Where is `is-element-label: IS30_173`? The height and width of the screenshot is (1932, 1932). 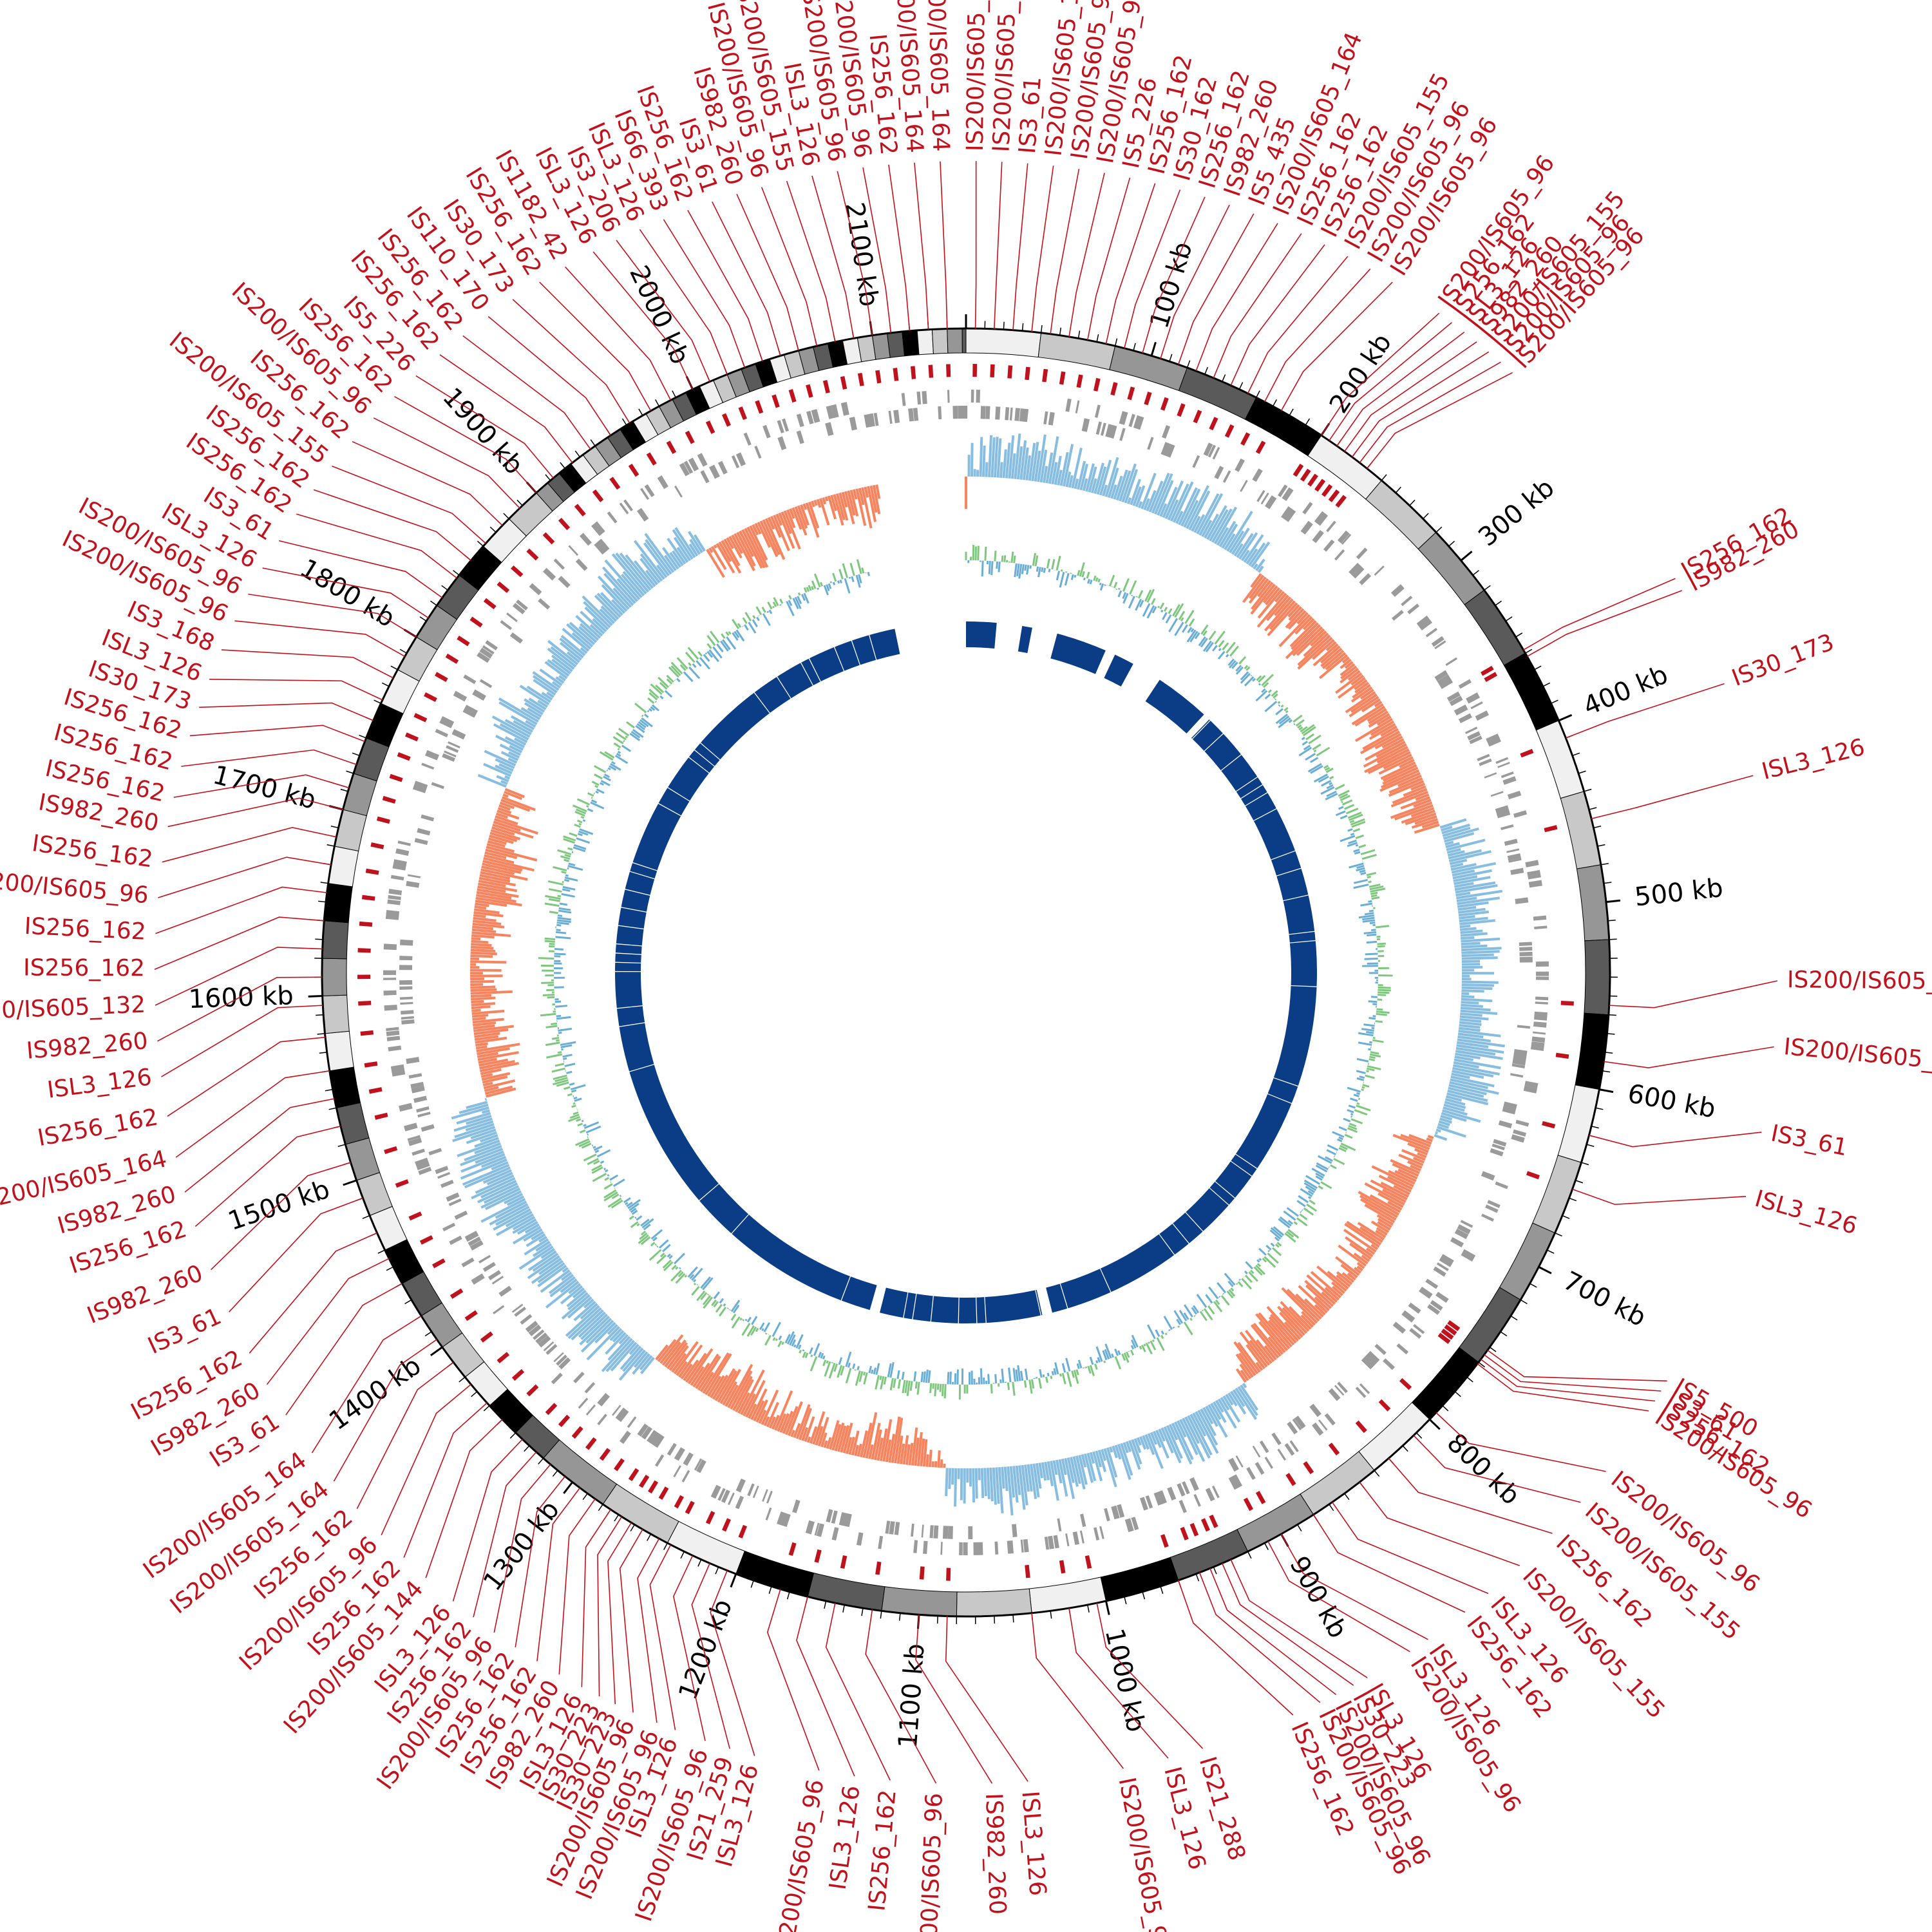
is-element-label: IS30_173 is located at coordinates (1783, 660).